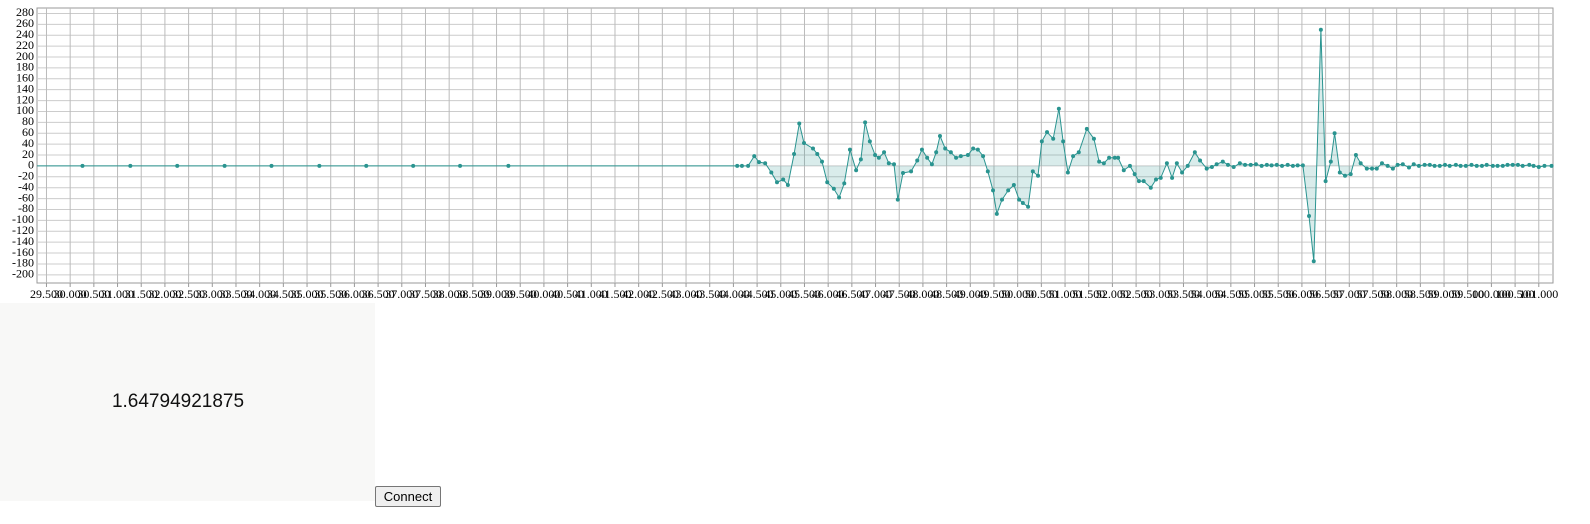 Image resolution: width=1590 pixels, height=524 pixels. Describe the element at coordinates (520, 294) in the screenshot. I see `x-tick-label: 39.500` at that location.